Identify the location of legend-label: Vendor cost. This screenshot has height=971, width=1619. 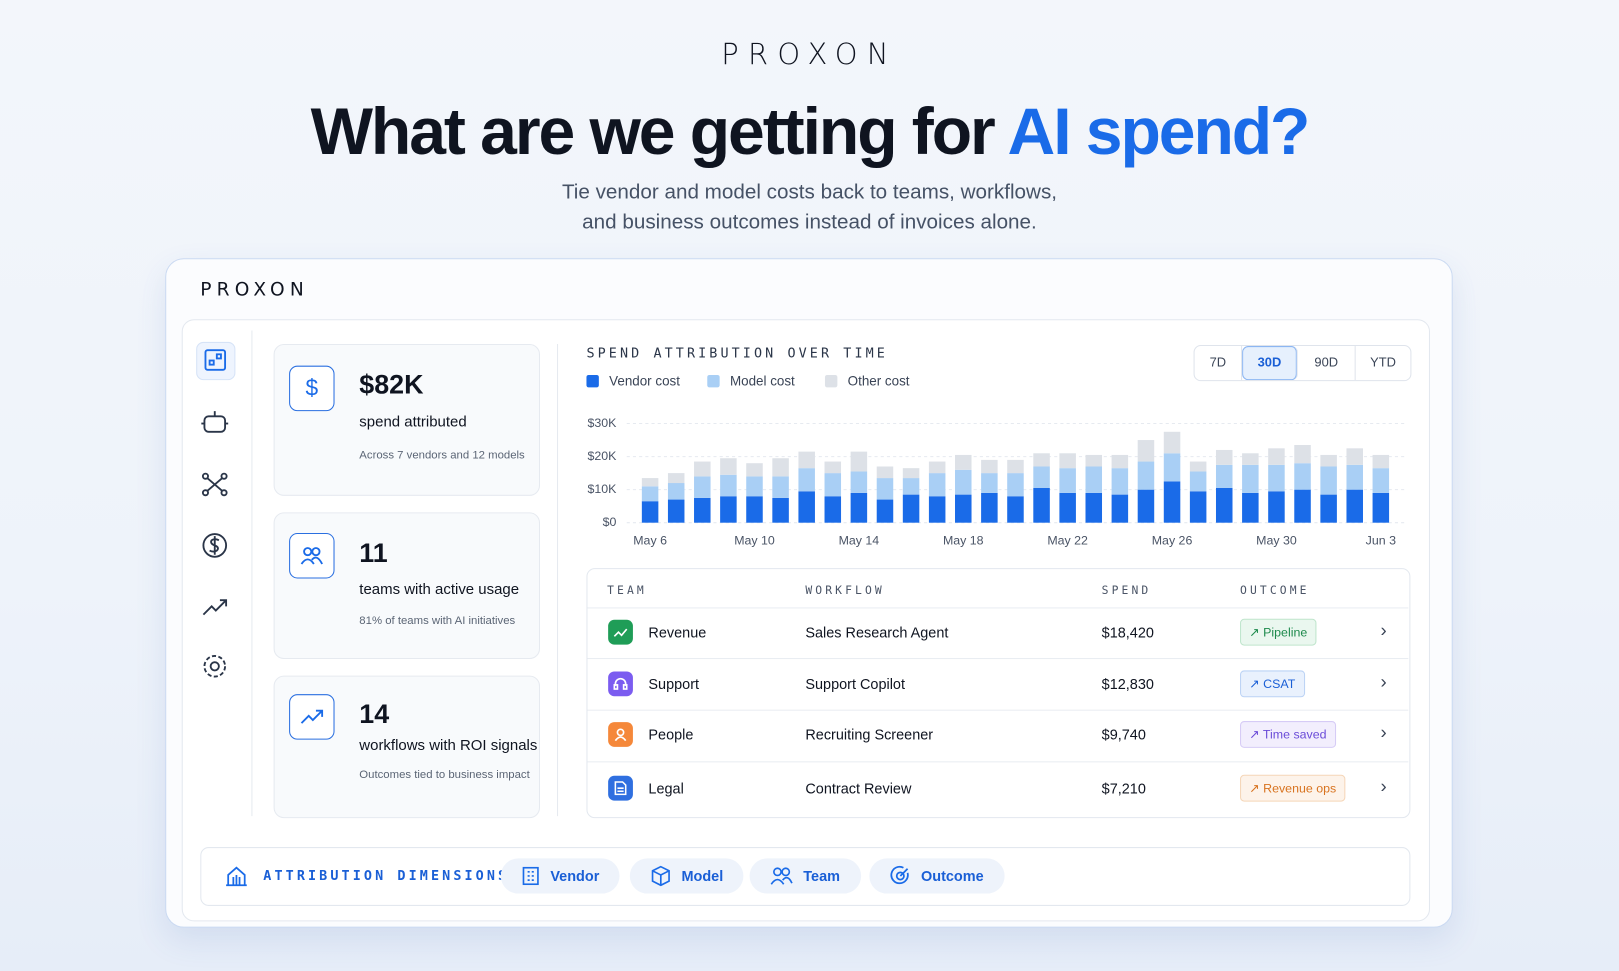
(644, 381).